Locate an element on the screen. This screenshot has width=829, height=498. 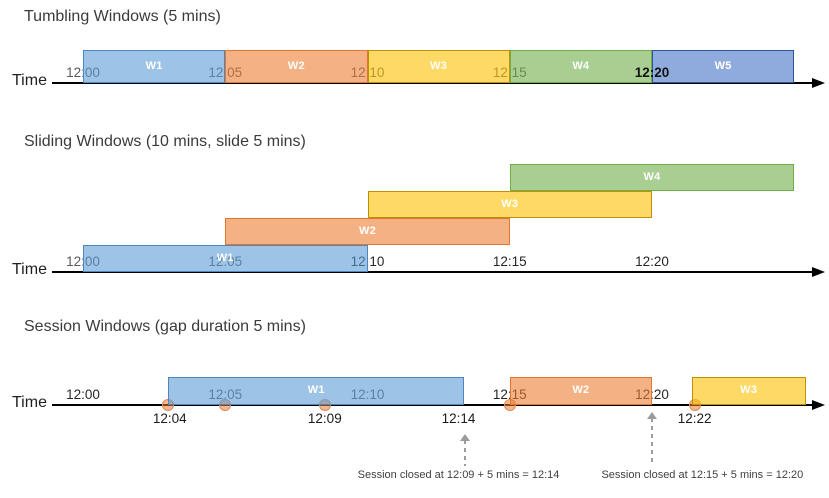
section-title: Session Windows (gap duration 5 mins) is located at coordinates (165, 326).